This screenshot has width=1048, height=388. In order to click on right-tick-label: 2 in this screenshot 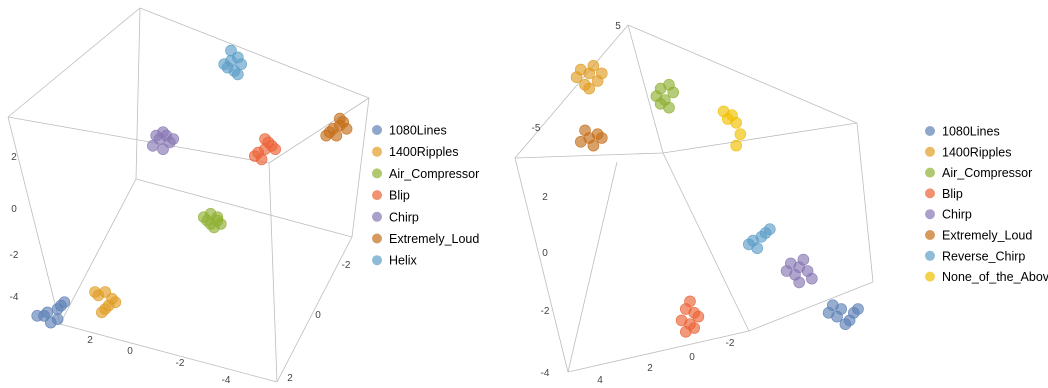, I will do `click(650, 368)`.